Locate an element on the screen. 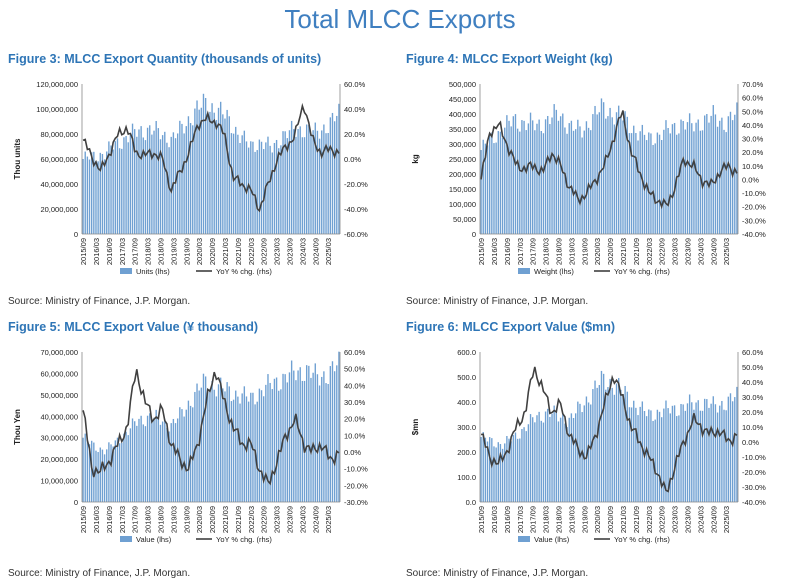 This screenshot has width=800, height=588. x-tick-label: 2016/09 is located at coordinates (507, 251).